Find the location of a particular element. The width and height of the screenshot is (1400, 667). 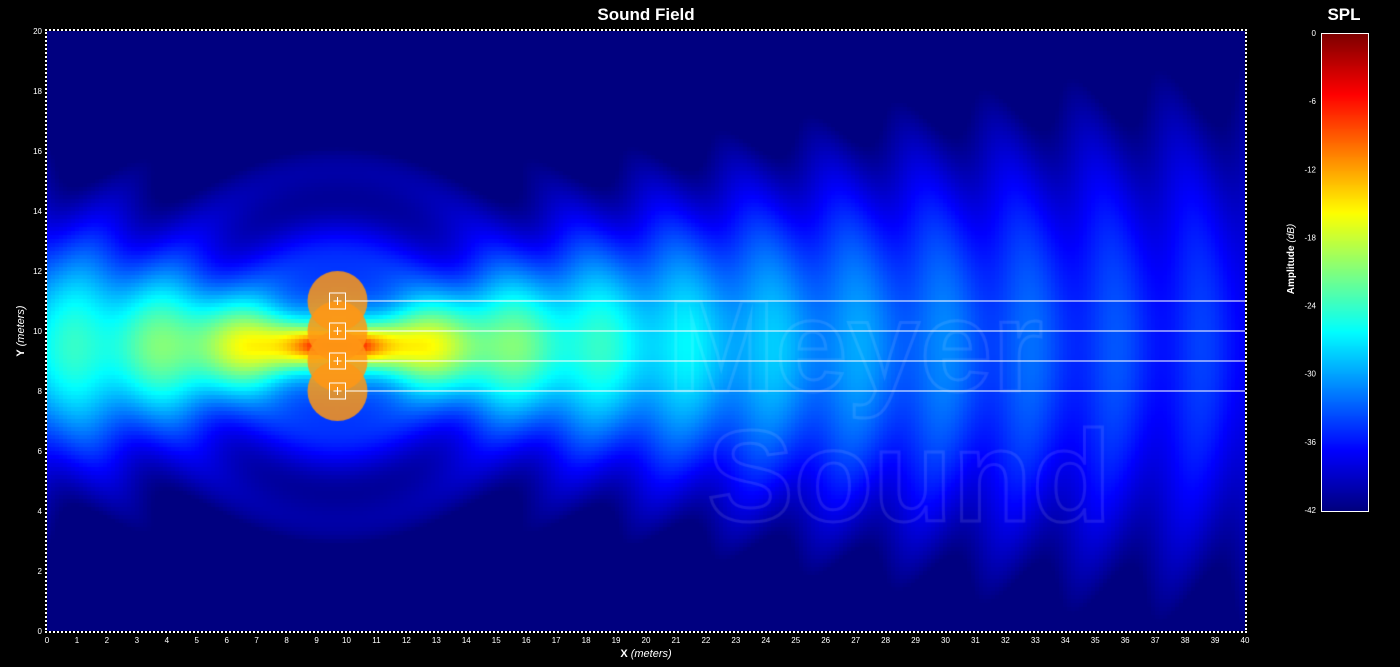

chart-title: Sound Field is located at coordinates (646, 14).